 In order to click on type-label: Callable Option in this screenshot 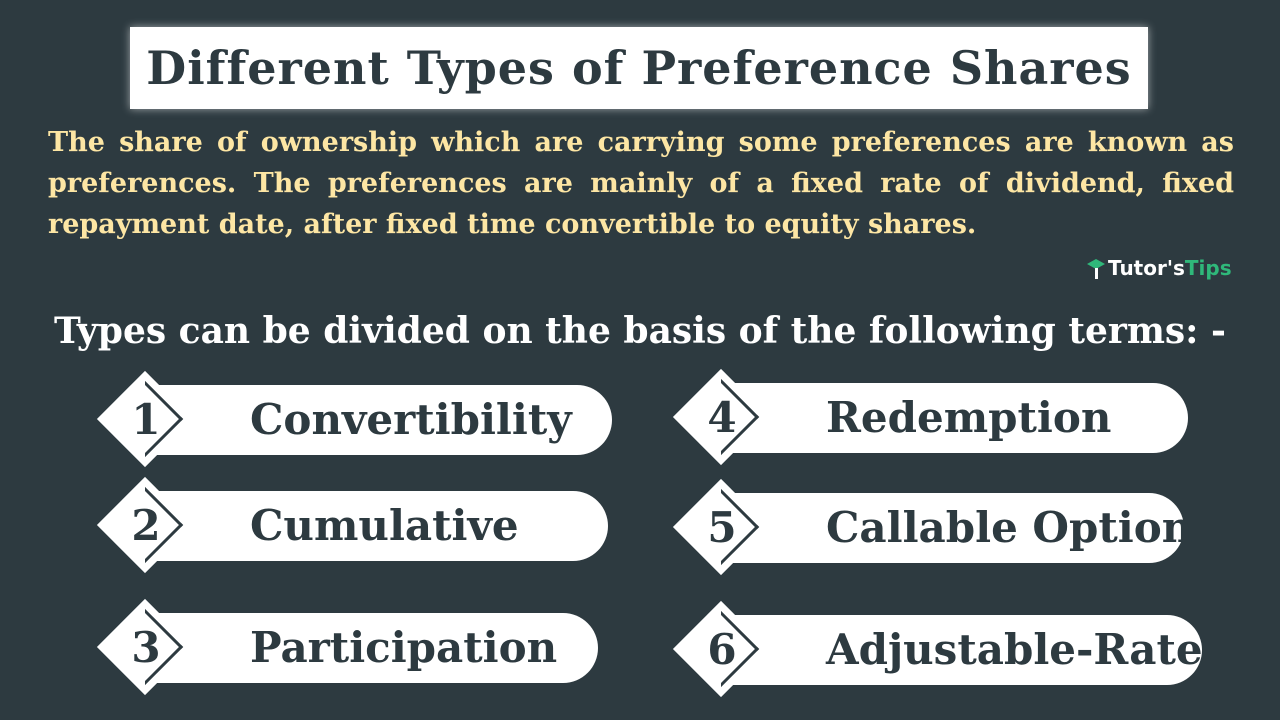, I will do `click(1009, 527)`.